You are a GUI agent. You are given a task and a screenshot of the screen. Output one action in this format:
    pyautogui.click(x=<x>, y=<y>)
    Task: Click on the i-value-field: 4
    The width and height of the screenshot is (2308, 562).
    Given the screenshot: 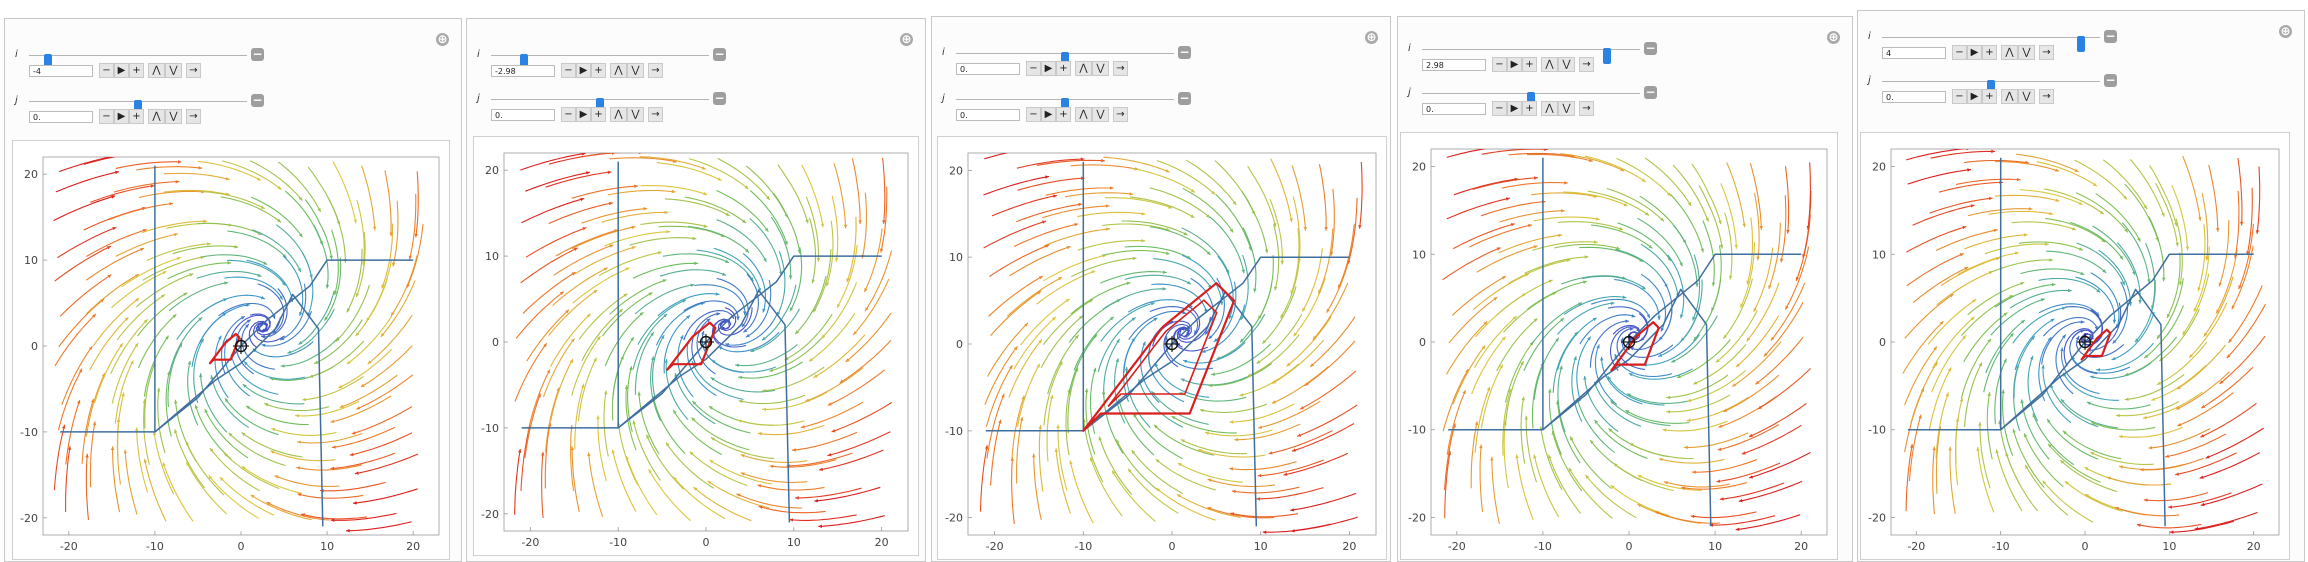 What is the action you would take?
    pyautogui.click(x=1914, y=53)
    